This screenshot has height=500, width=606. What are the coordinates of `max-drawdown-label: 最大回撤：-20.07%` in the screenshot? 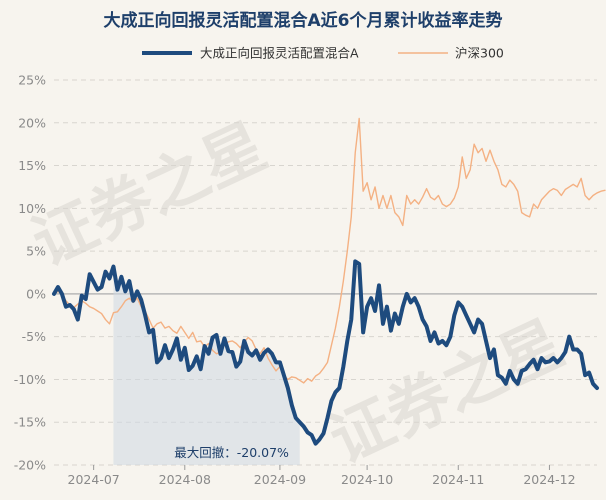 It's located at (231, 452).